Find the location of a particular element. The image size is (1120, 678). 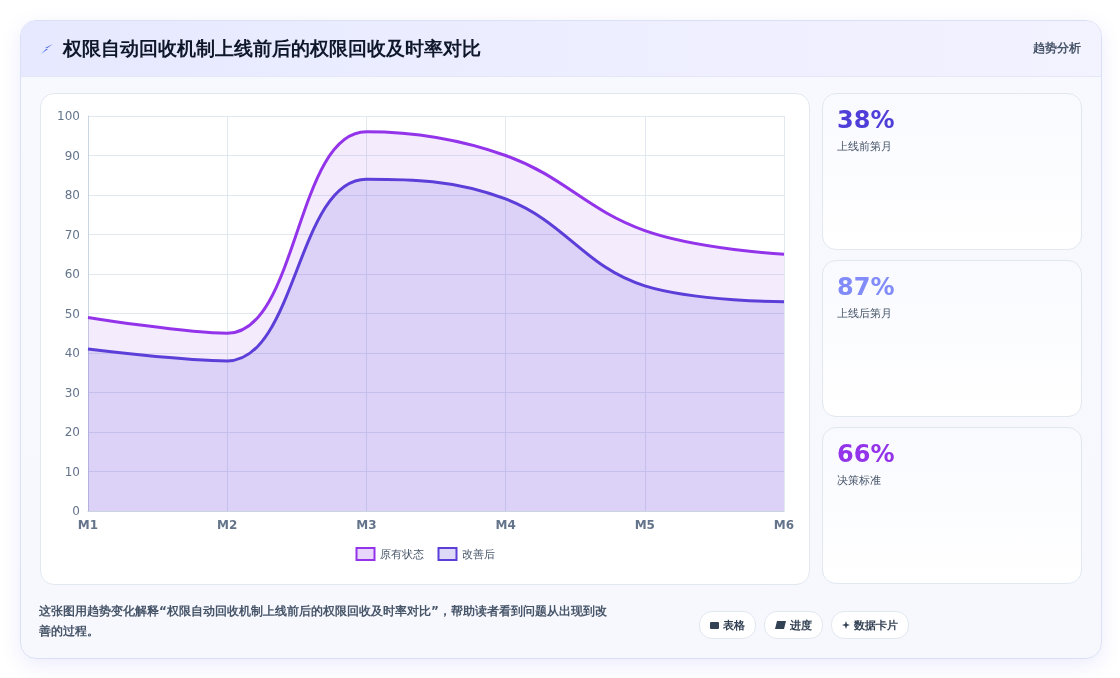

y-tick-label: 30 is located at coordinates (72, 392).